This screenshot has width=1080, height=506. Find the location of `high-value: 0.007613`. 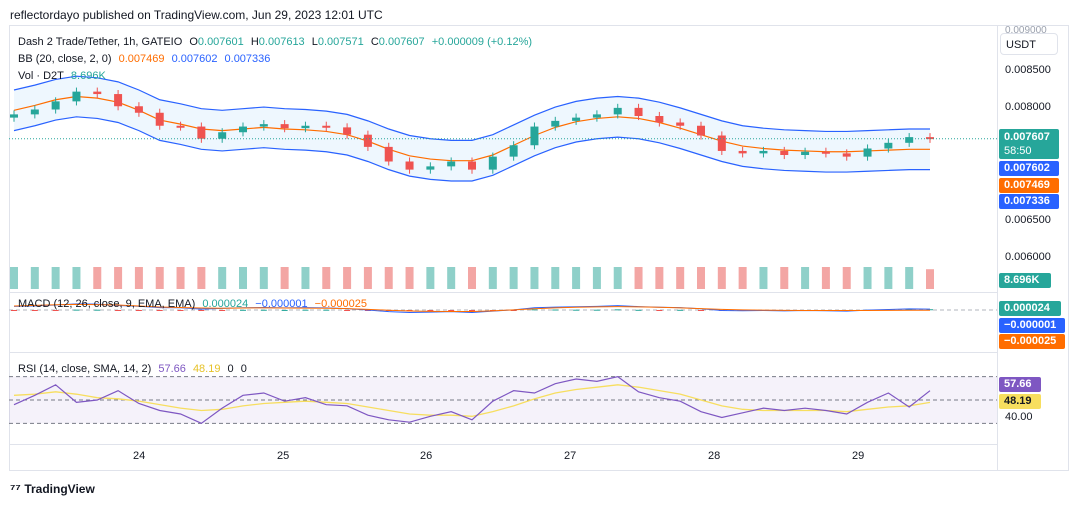

high-value: 0.007613 is located at coordinates (281, 42).